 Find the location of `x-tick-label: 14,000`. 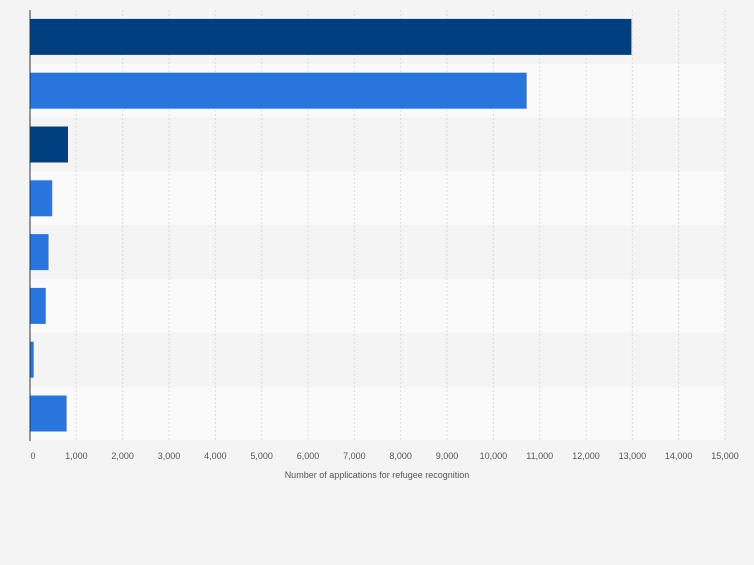

x-tick-label: 14,000 is located at coordinates (679, 456).